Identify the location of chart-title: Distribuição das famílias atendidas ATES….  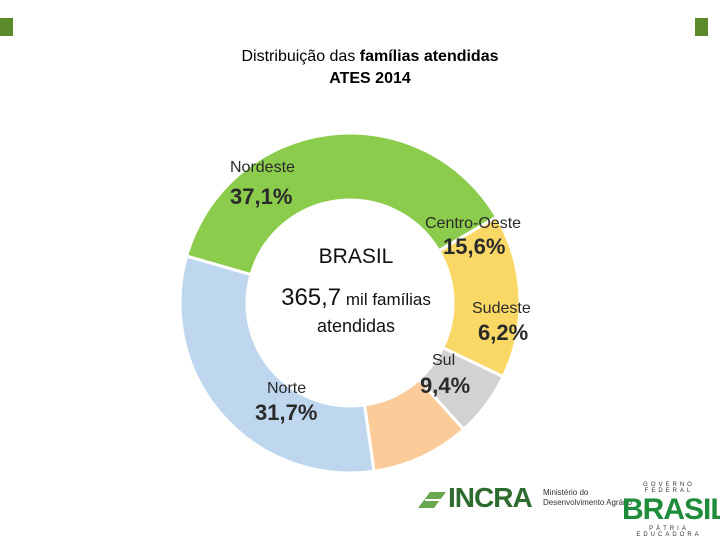
(360, 68).